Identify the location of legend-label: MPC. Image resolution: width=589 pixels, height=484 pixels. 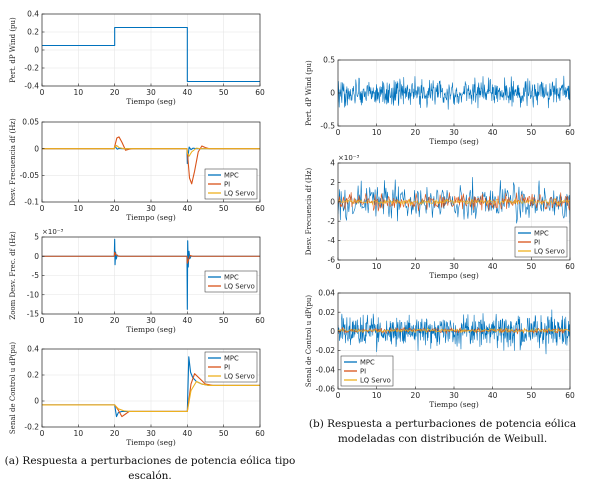
(231, 359).